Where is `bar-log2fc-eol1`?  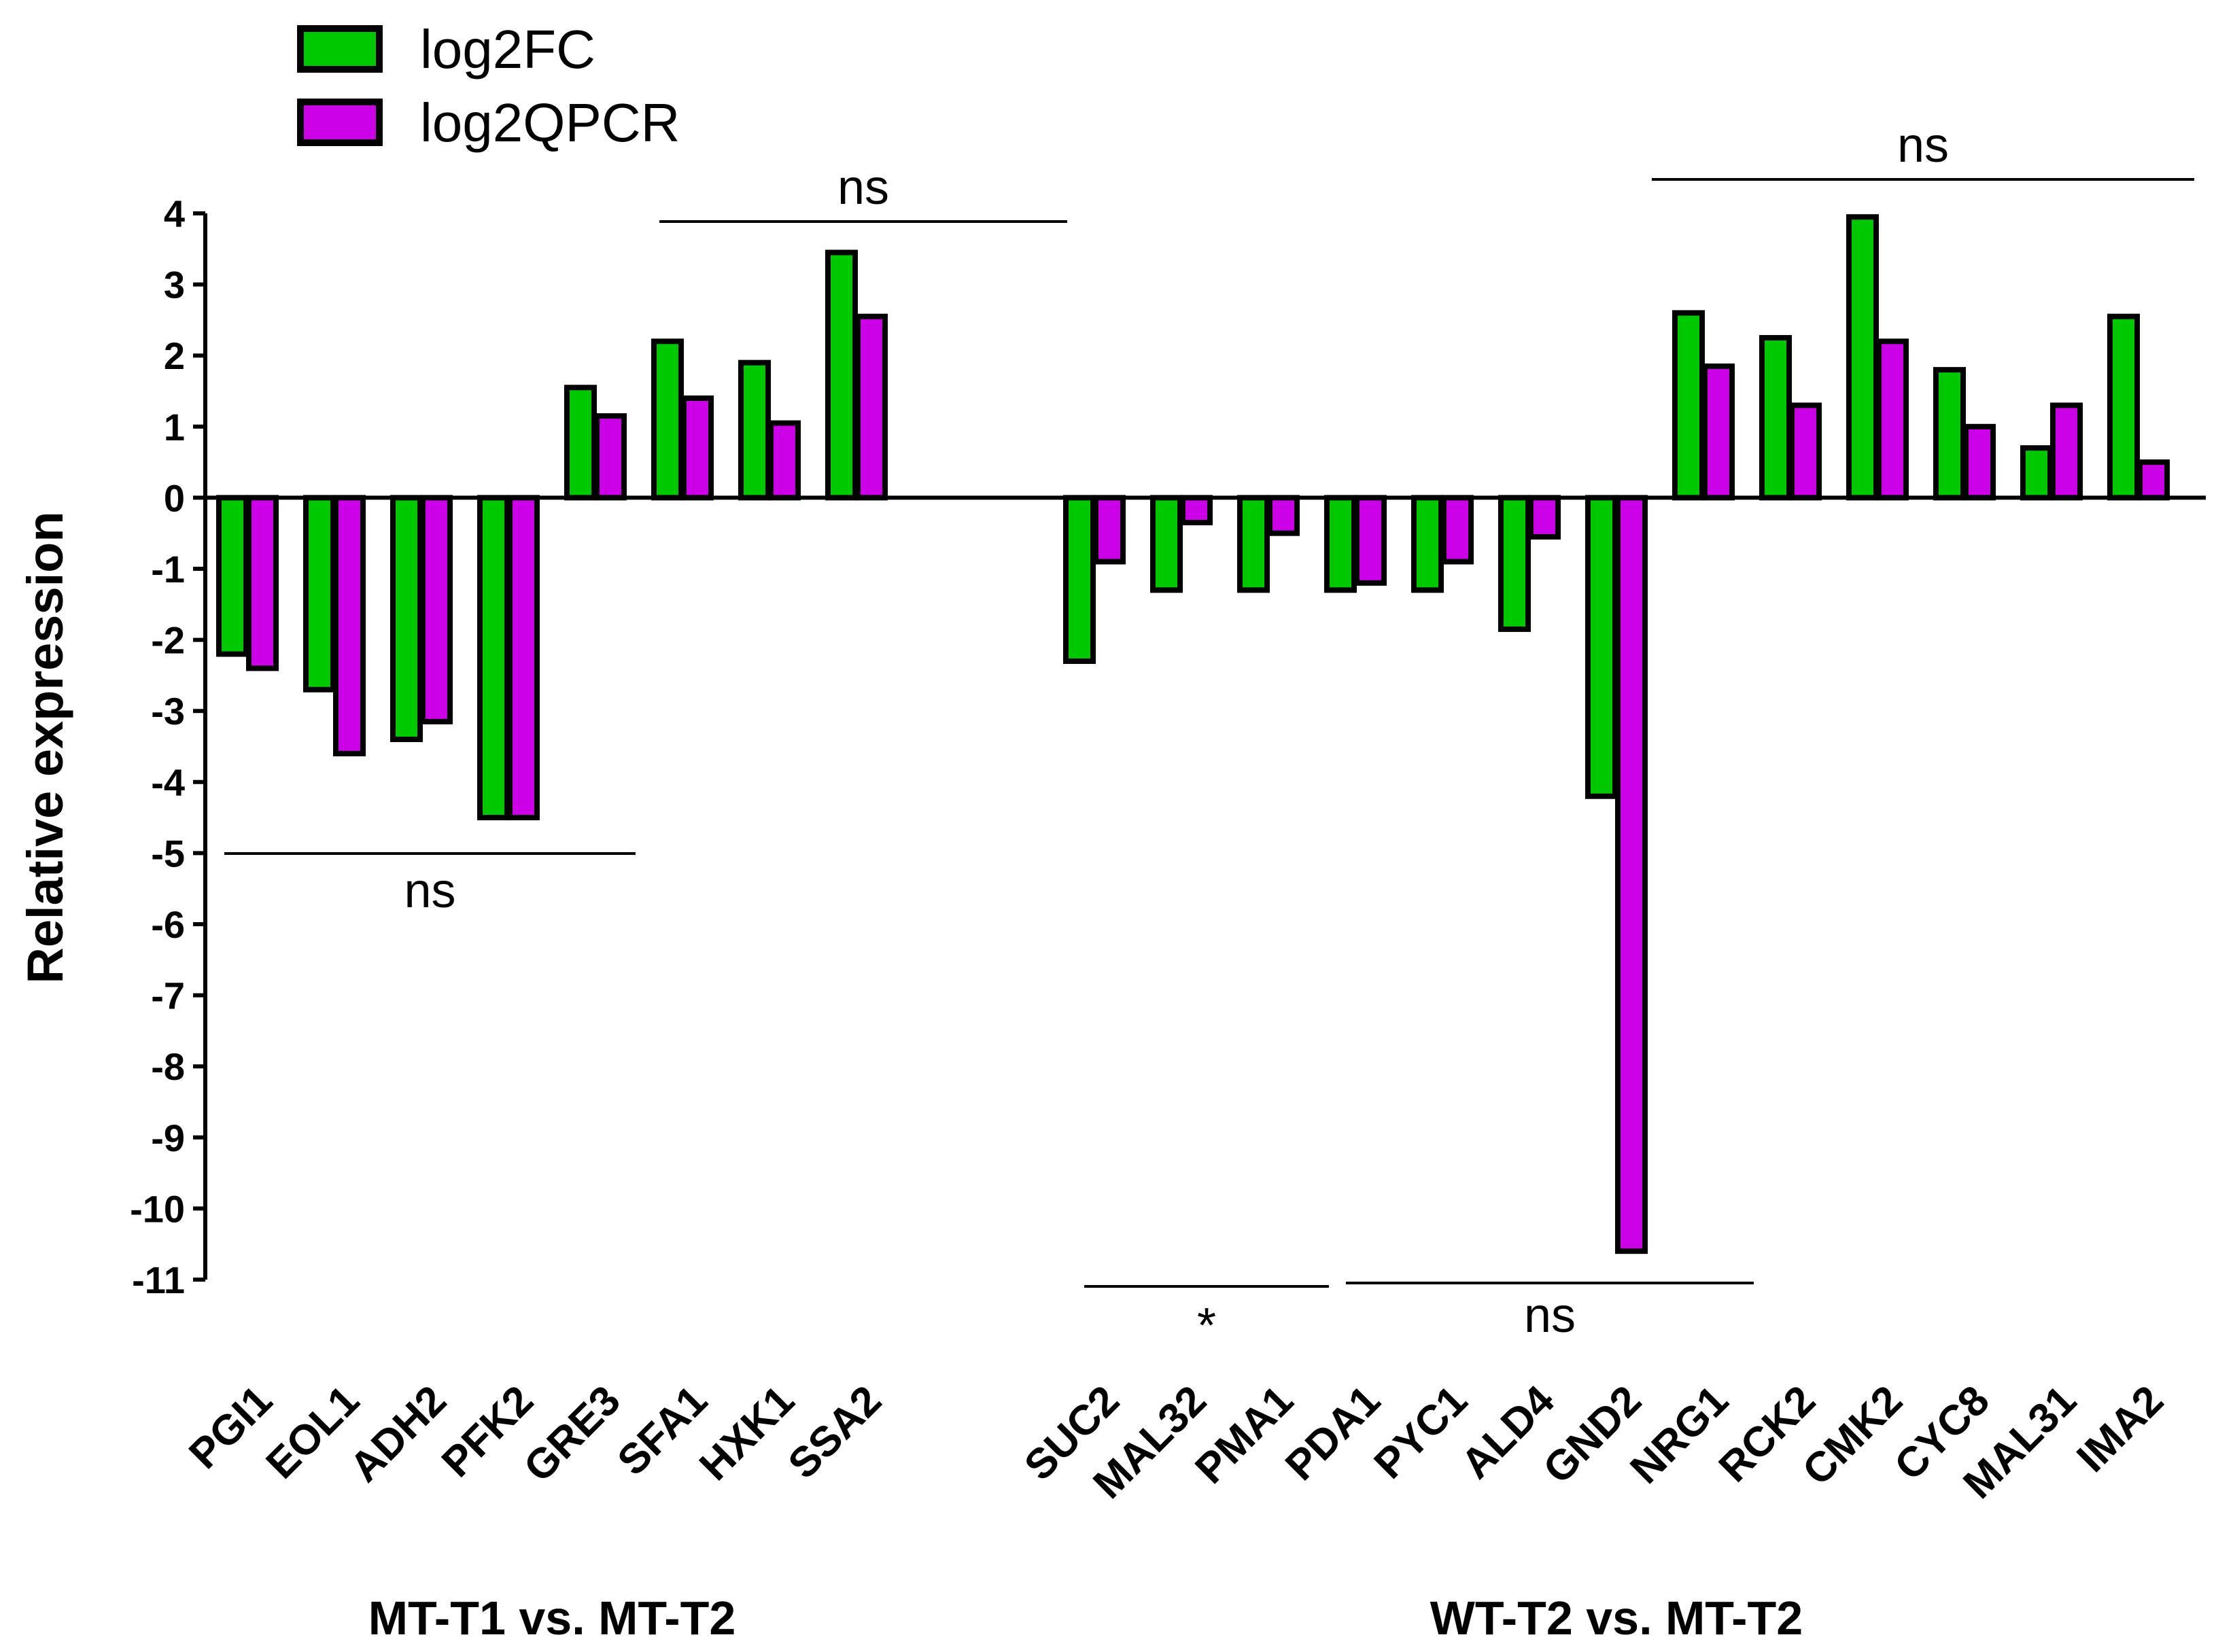
bar-log2fc-eol1 is located at coordinates (319, 593).